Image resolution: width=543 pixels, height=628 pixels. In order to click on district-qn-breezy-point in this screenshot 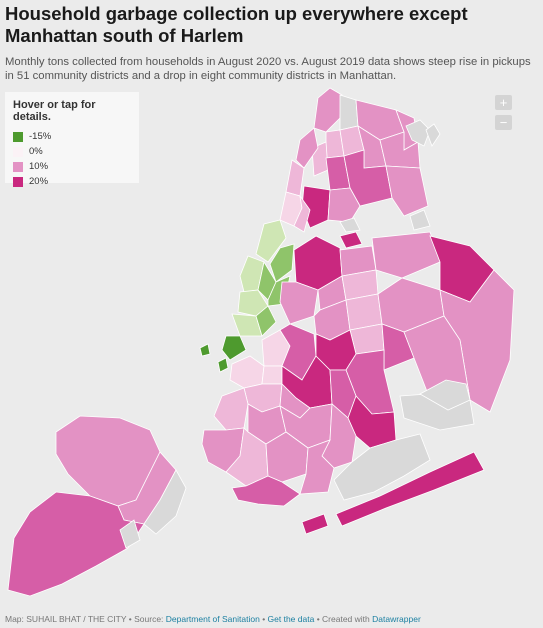, I will do `click(315, 524)`.